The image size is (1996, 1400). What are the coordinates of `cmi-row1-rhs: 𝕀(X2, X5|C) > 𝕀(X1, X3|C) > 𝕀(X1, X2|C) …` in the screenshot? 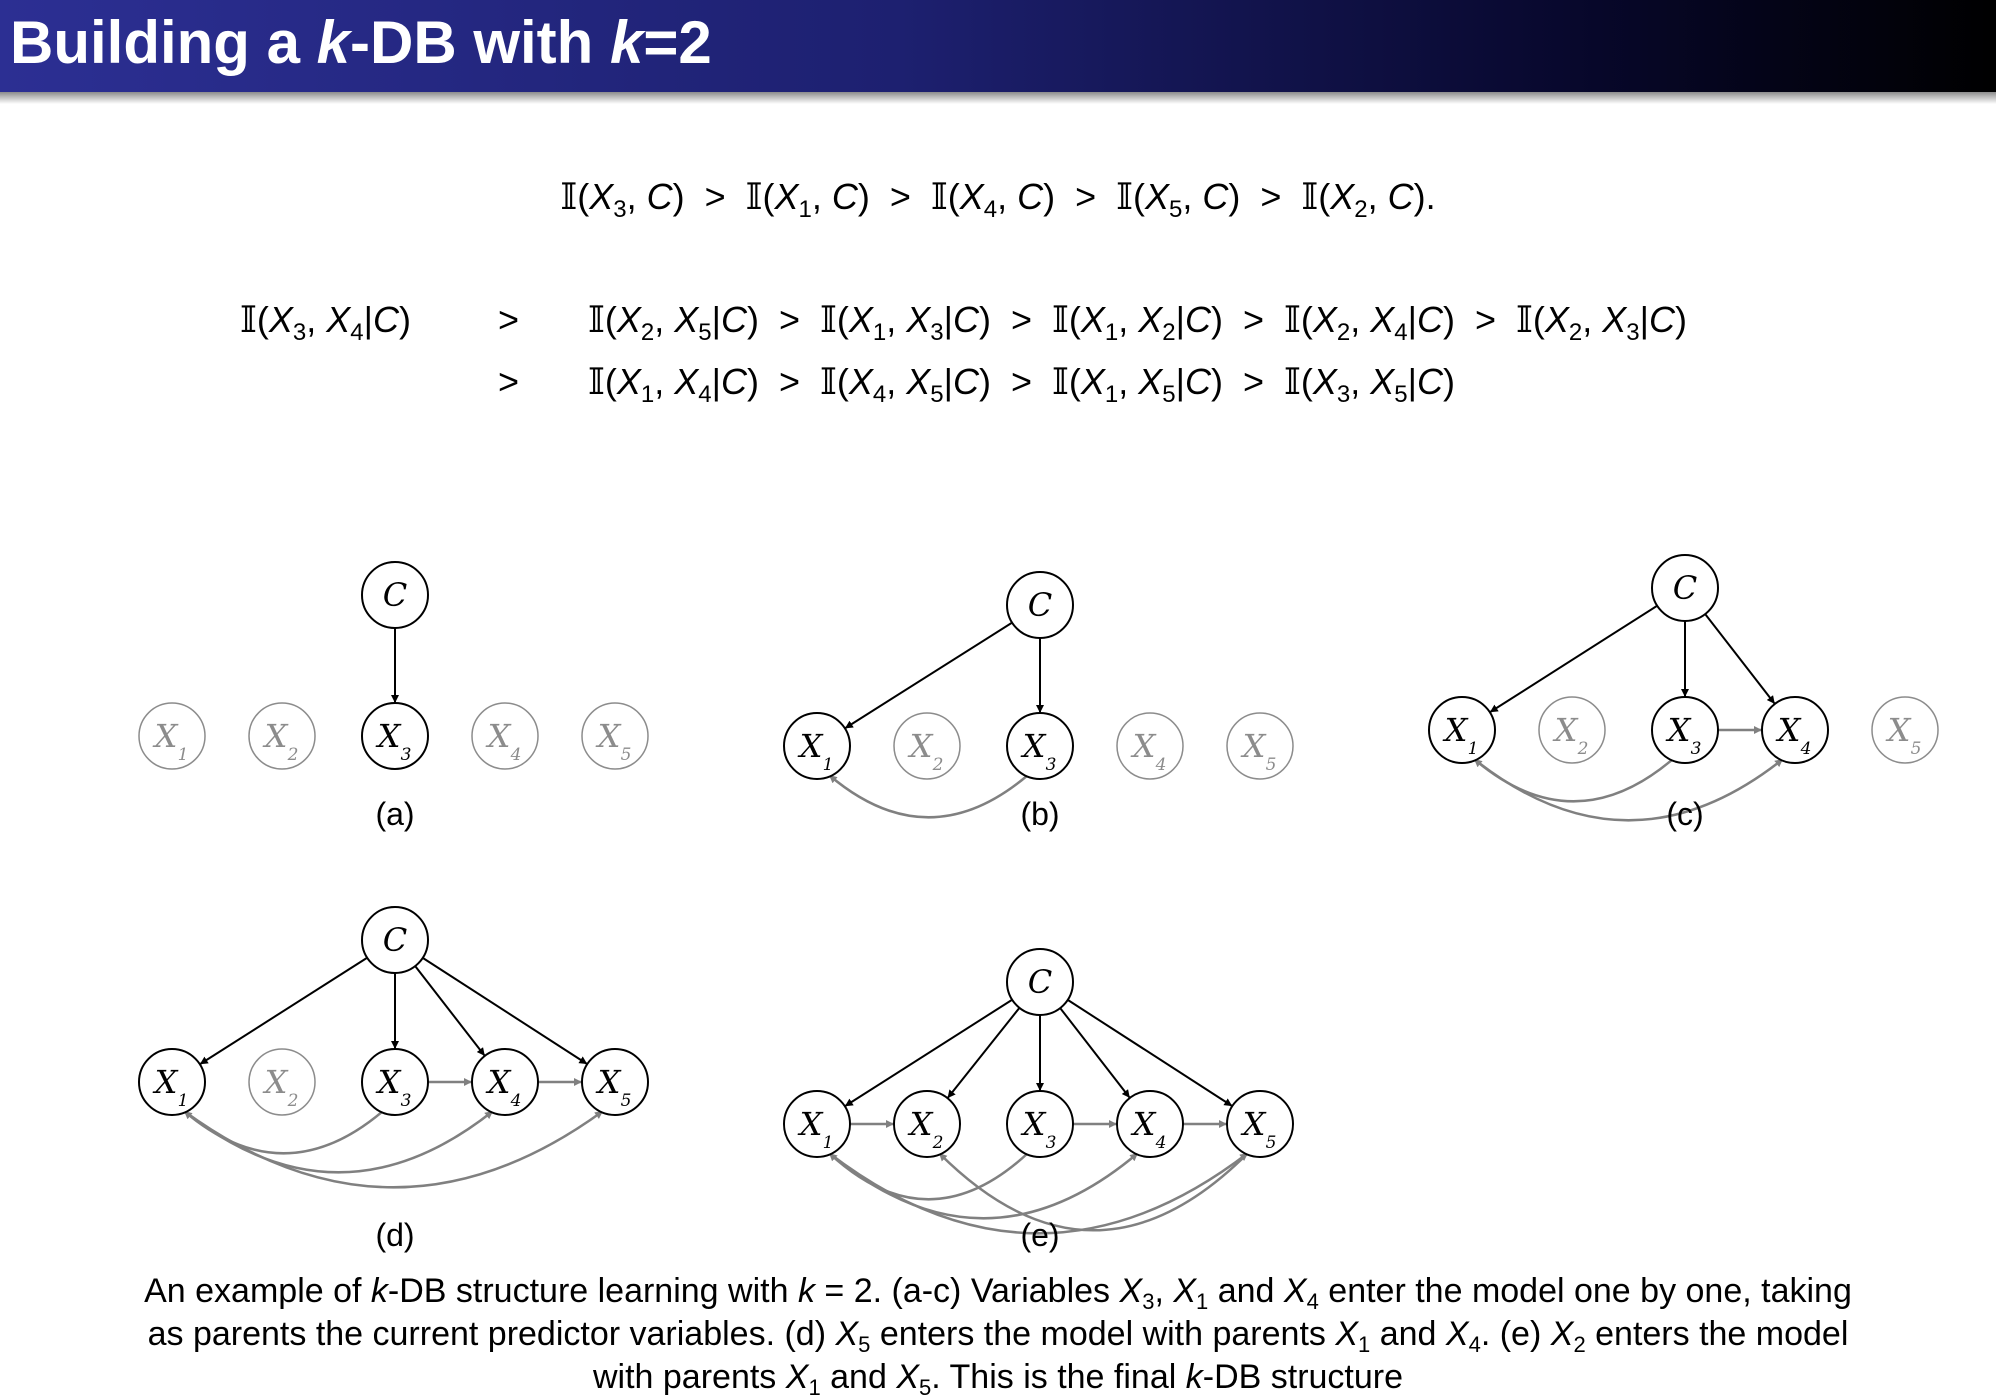 It's located at (1137, 322).